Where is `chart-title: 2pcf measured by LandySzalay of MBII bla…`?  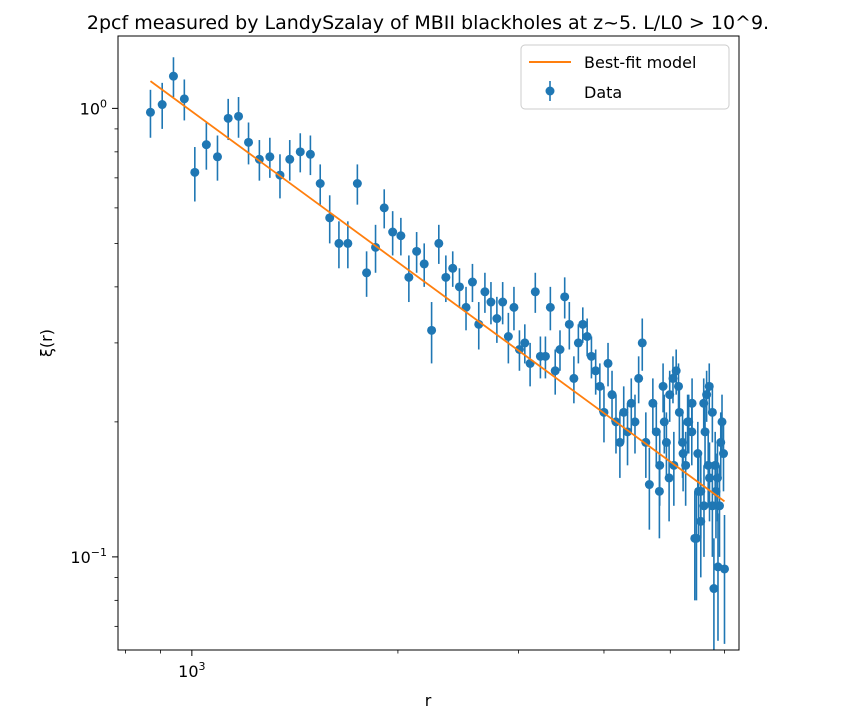
chart-title: 2pcf measured by LandySzalay of MBII bla… is located at coordinates (428, 23).